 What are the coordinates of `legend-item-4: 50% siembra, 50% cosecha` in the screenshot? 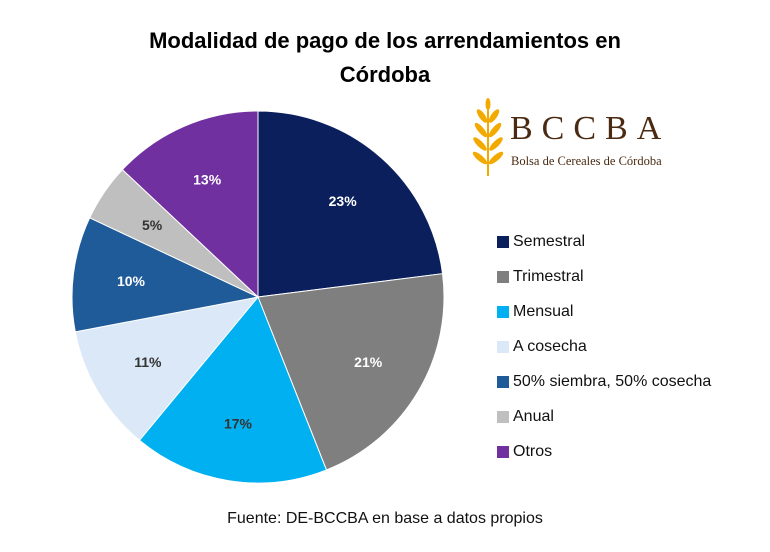 It's located at (604, 381).